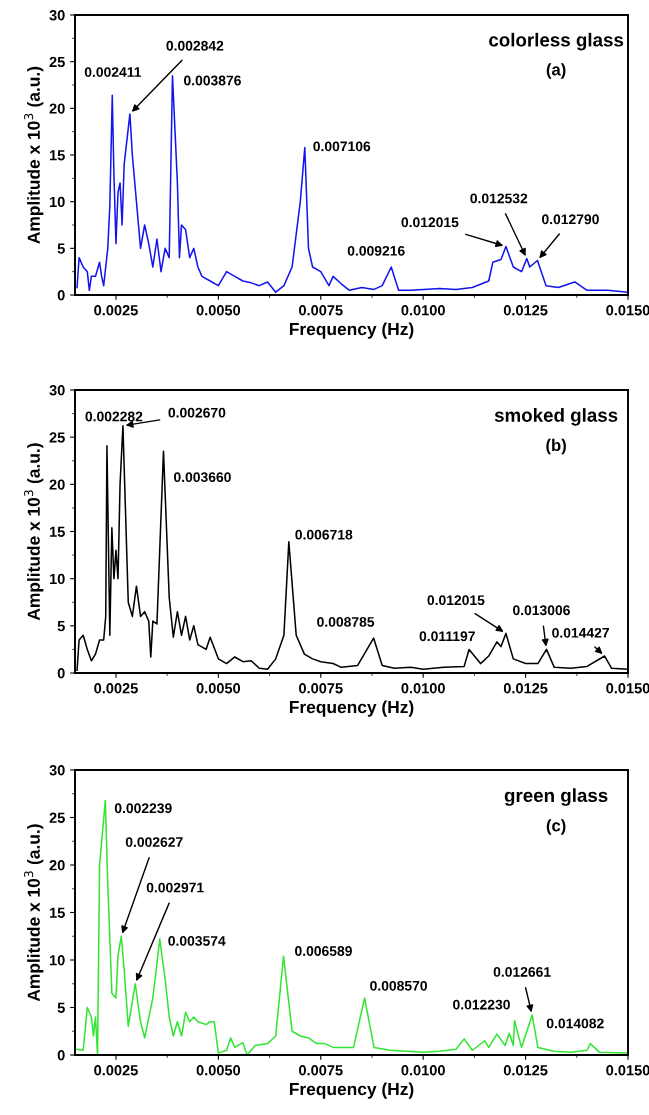 Image resolution: width=649 pixels, height=1115 pixels. Describe the element at coordinates (202, 477) in the screenshot. I see `annotation: 0.003660` at that location.